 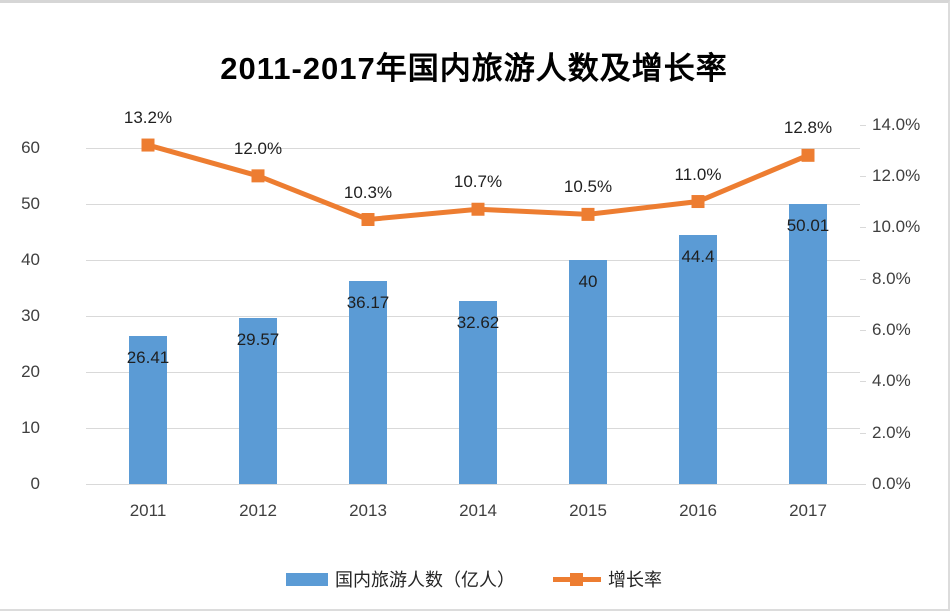 I want to click on line-series-swatch-icon, so click(x=577, y=579).